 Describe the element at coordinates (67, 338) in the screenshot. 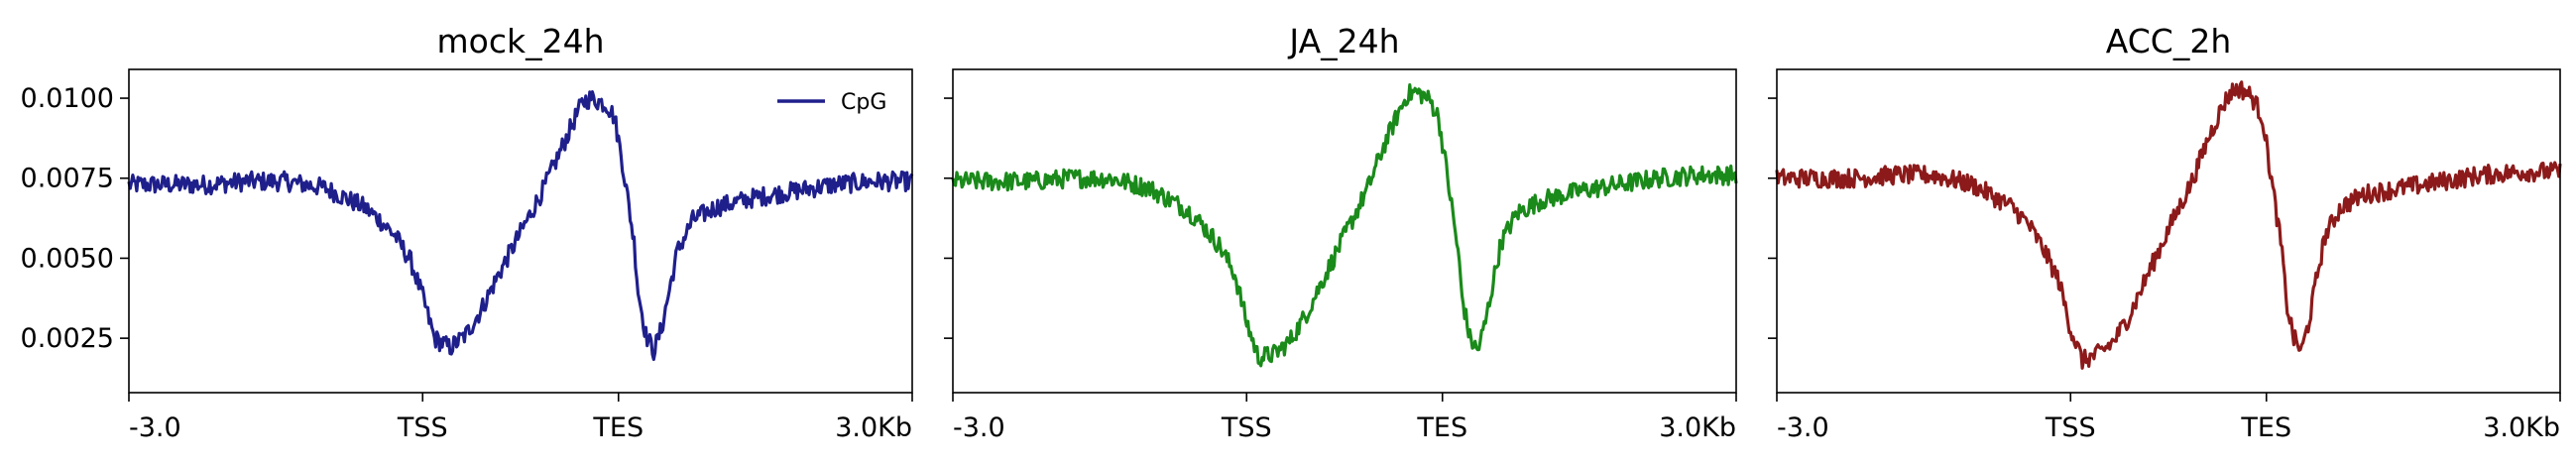

I see `y-tick-label: 0.0025` at that location.